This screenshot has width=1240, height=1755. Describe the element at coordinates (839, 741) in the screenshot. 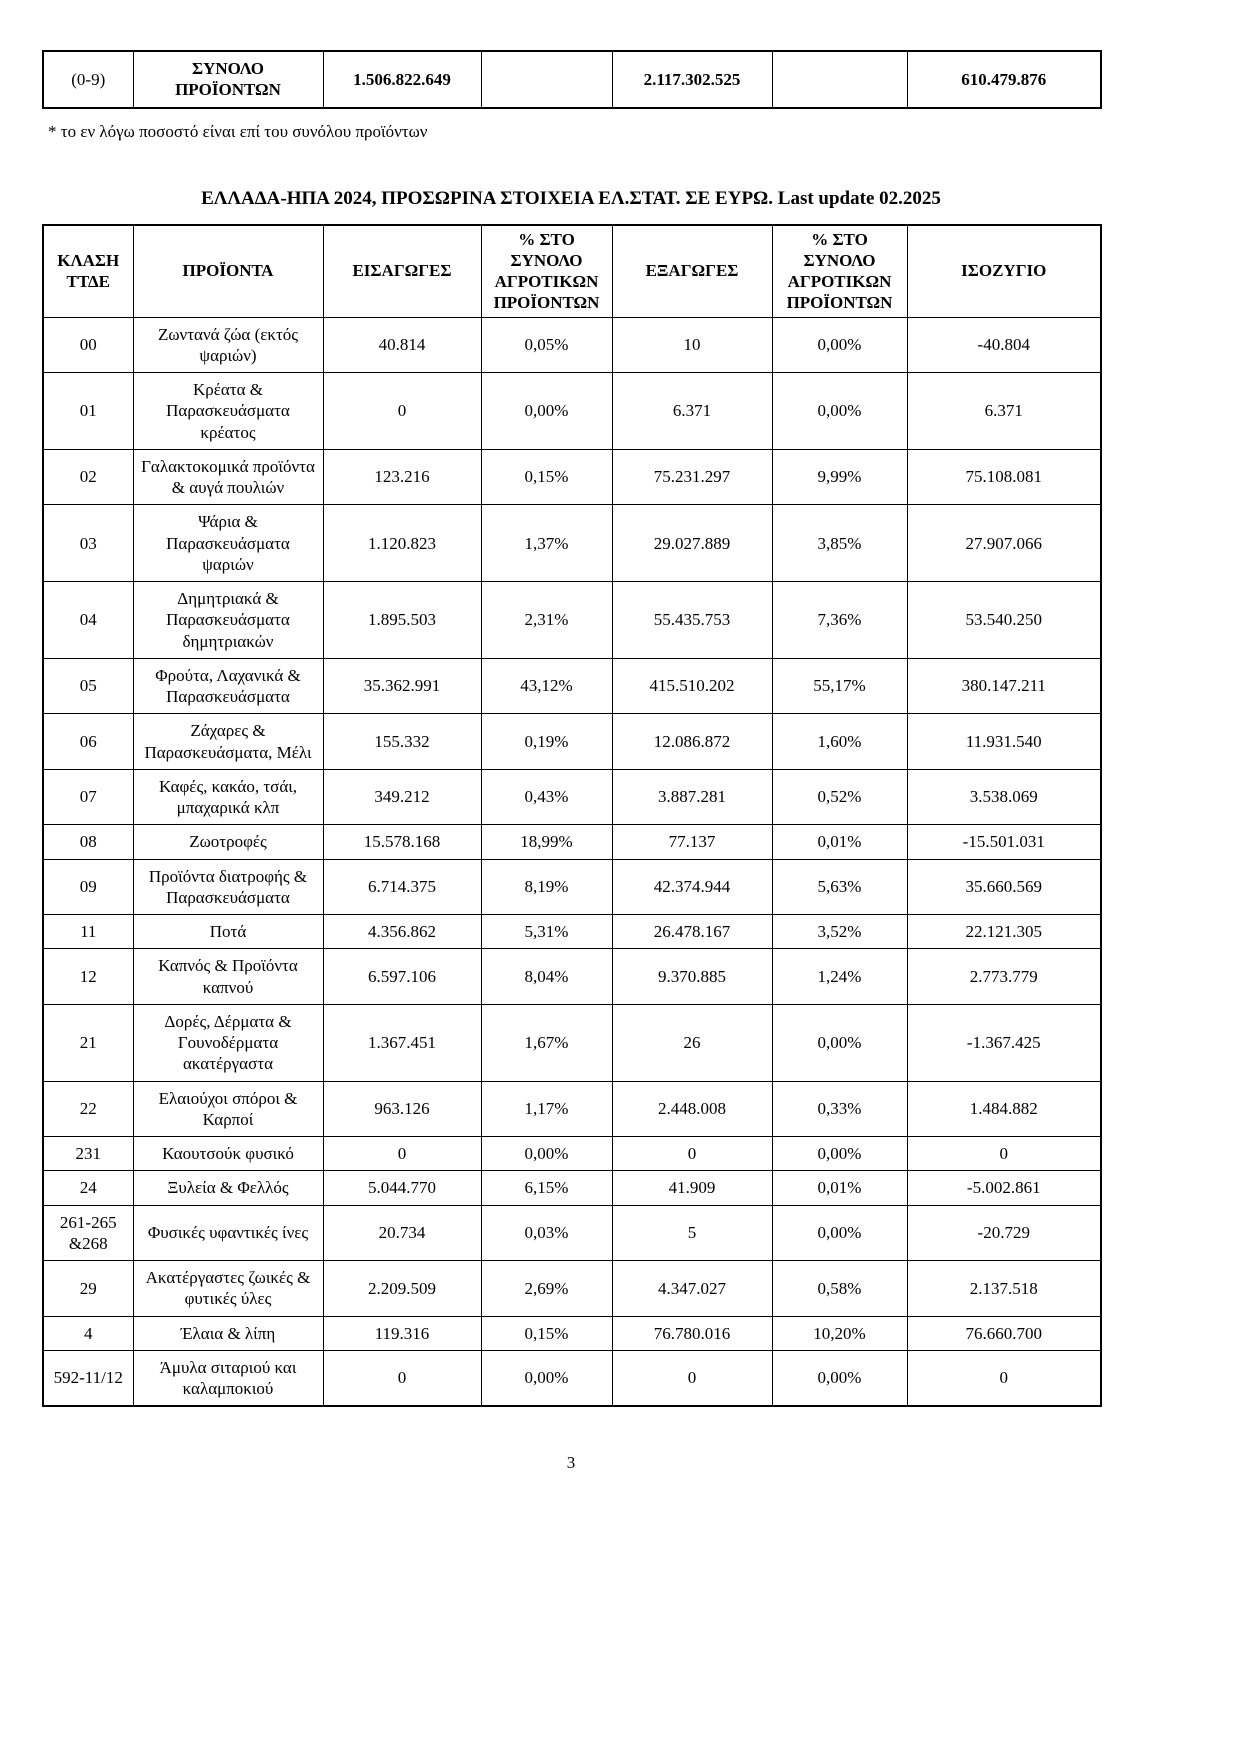

I see `exports-pct-cell: 1,60%` at that location.